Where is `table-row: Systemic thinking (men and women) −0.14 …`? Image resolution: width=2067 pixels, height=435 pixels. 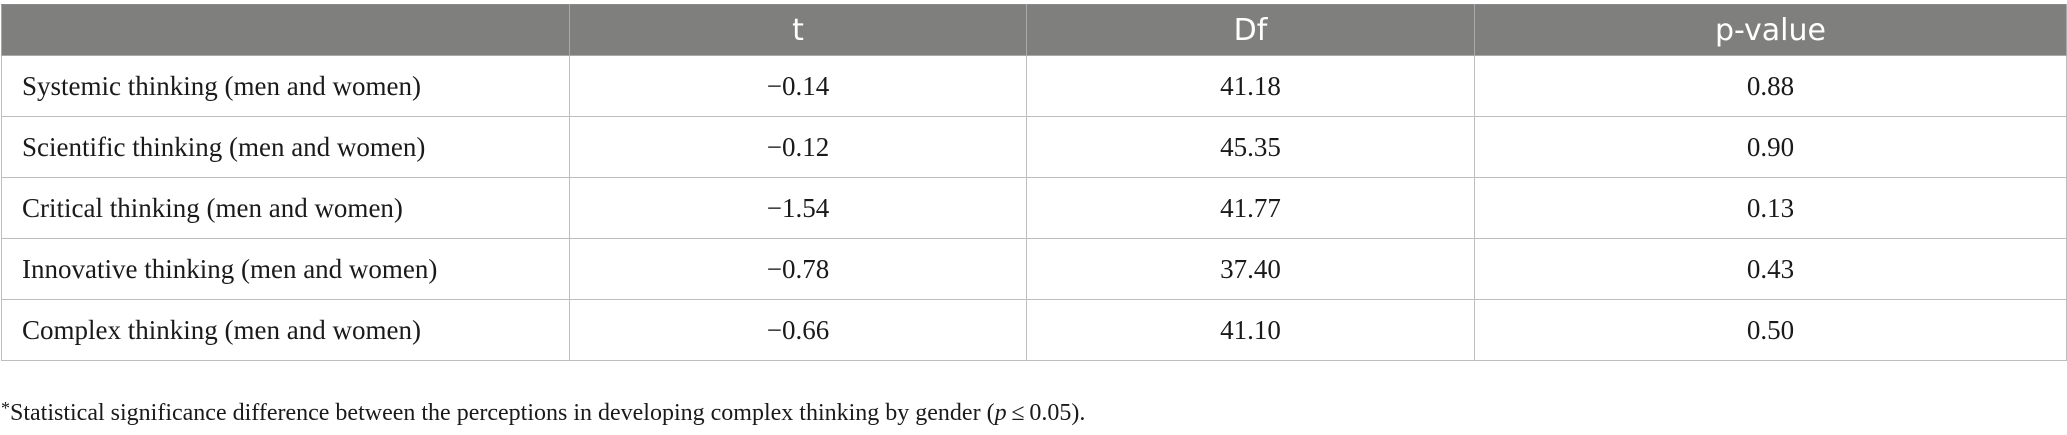 table-row: Systemic thinking (men and women) −0.14 … is located at coordinates (1034, 86).